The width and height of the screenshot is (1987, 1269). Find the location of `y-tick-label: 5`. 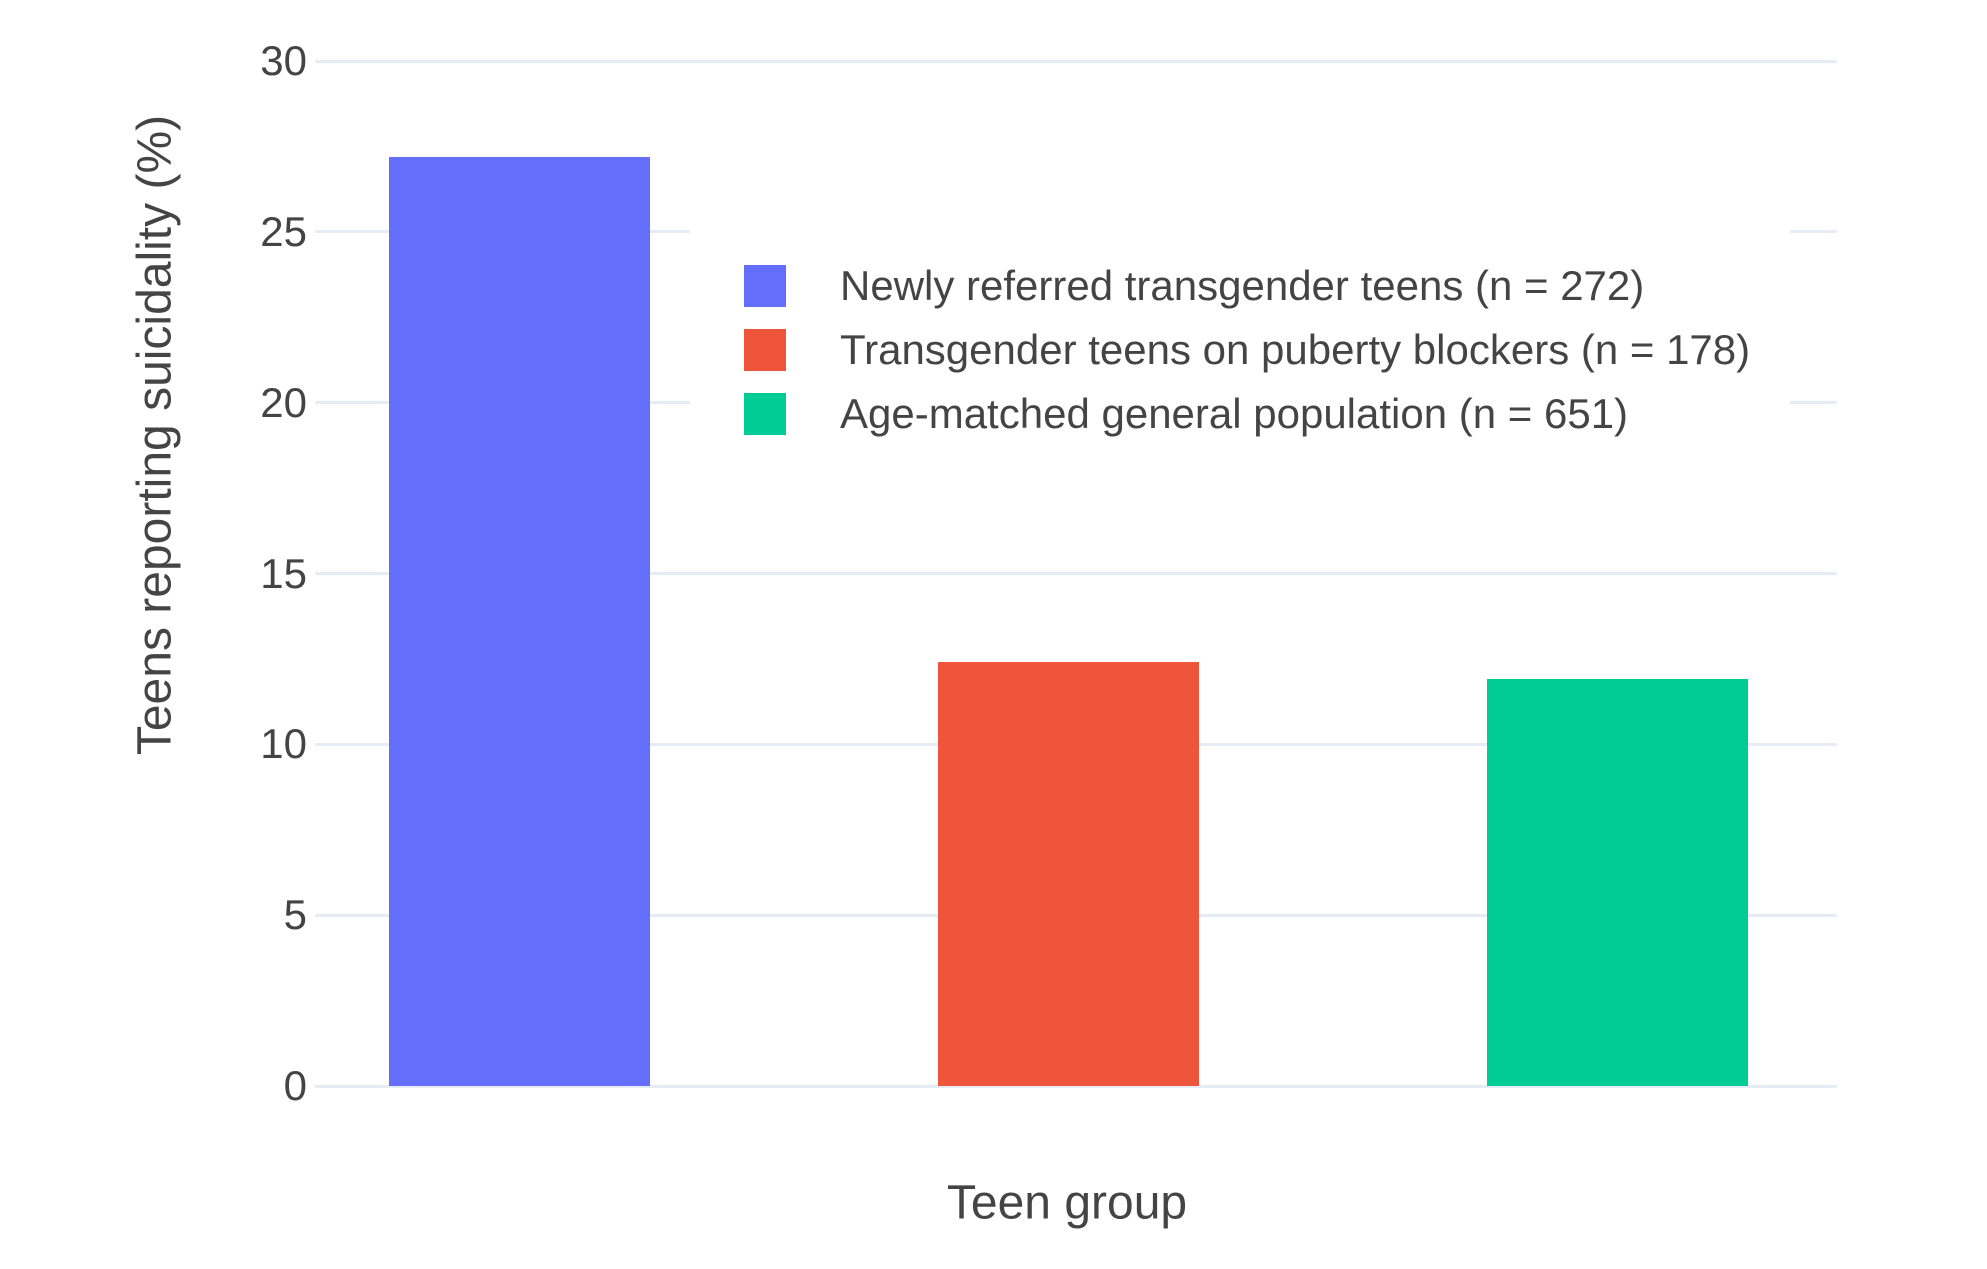

y-tick-label: 5 is located at coordinates (295, 915).